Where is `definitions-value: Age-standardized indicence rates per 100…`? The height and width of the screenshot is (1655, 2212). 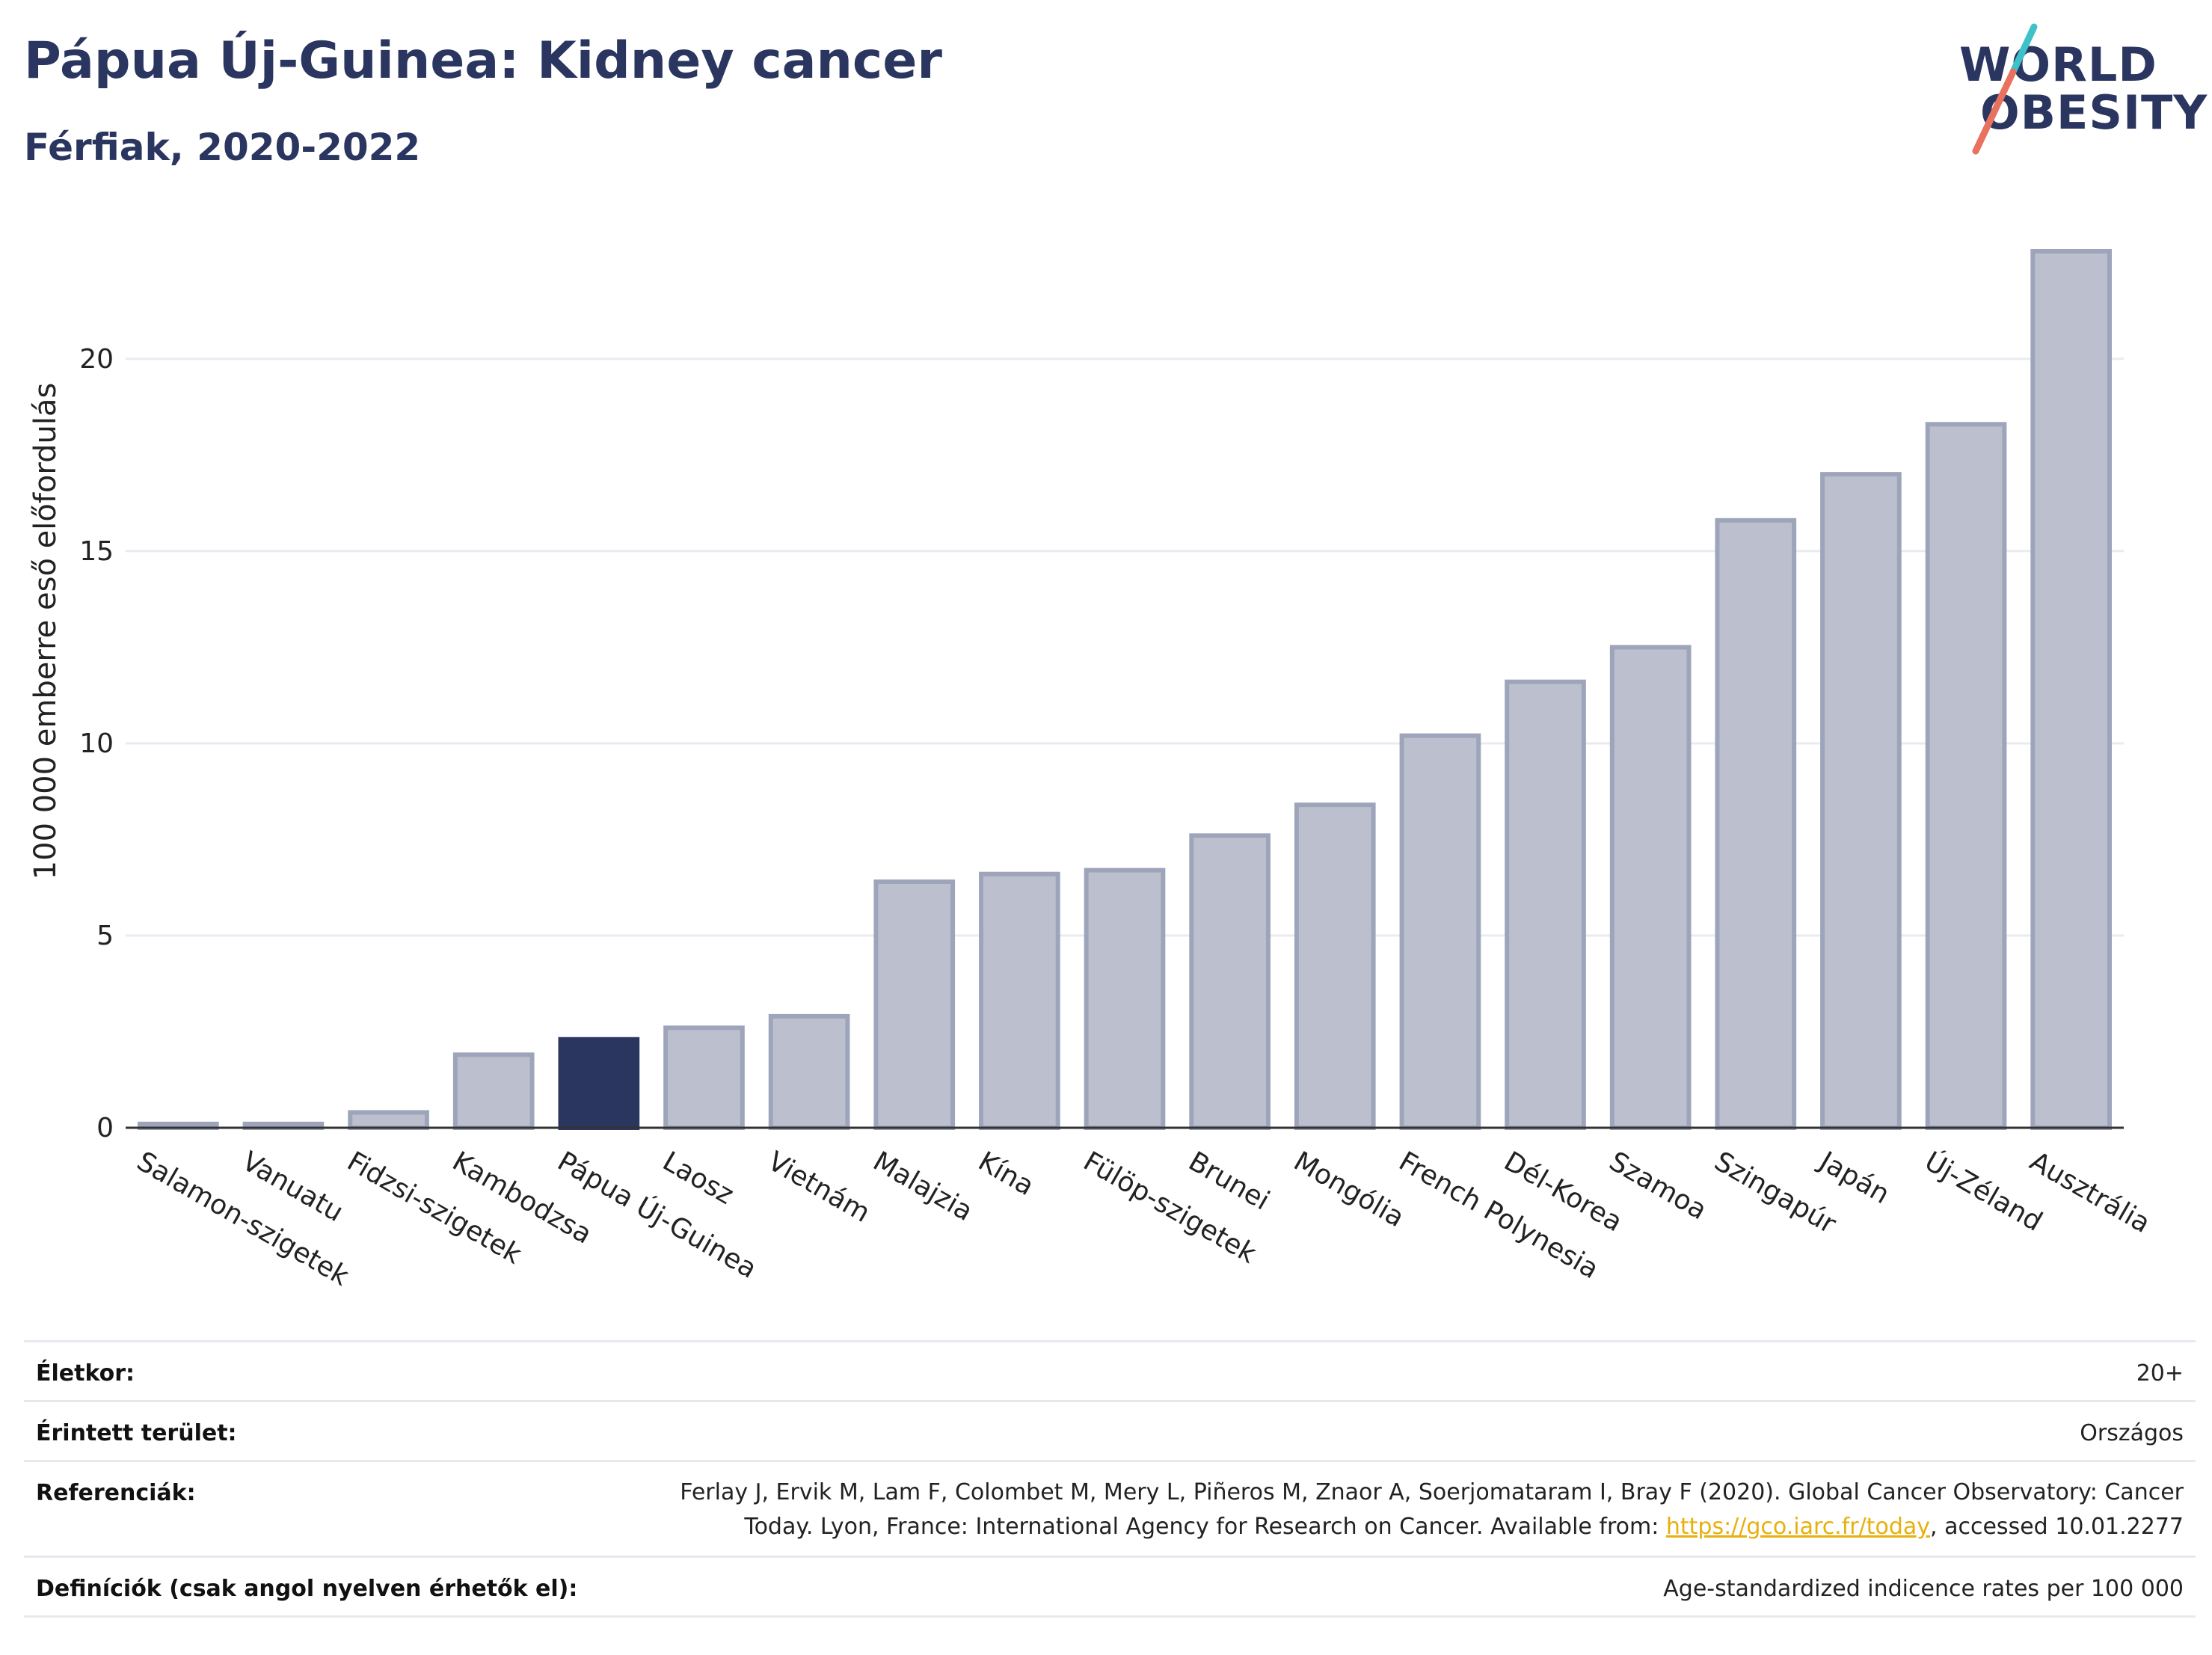 definitions-value: Age-standardized indicence rates per 100… is located at coordinates (1923, 1589).